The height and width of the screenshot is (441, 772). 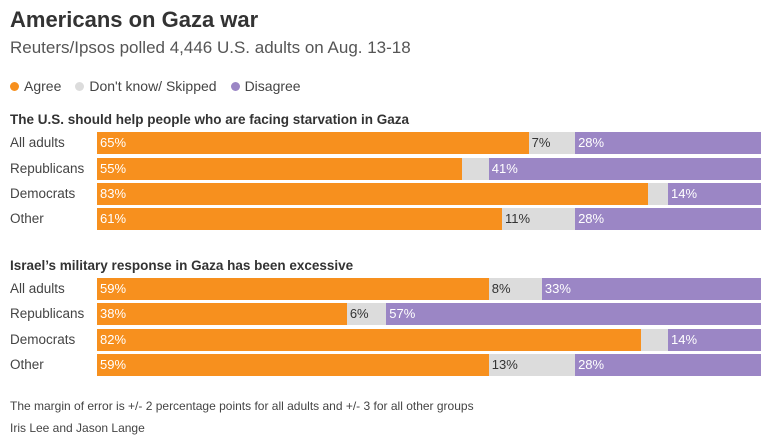 I want to click on agree-bar: 83%, so click(x=373, y=194).